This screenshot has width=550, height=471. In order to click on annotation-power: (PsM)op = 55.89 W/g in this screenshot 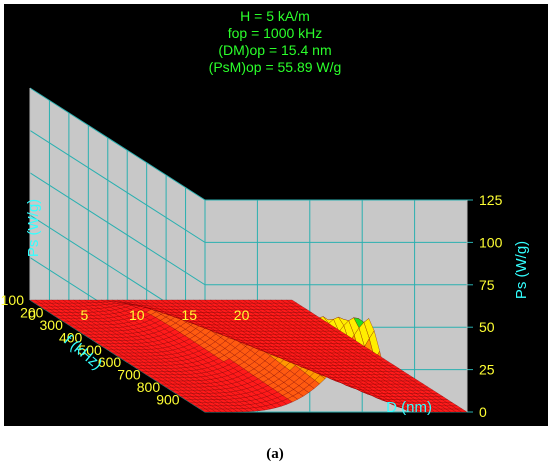, I will do `click(275, 67)`.